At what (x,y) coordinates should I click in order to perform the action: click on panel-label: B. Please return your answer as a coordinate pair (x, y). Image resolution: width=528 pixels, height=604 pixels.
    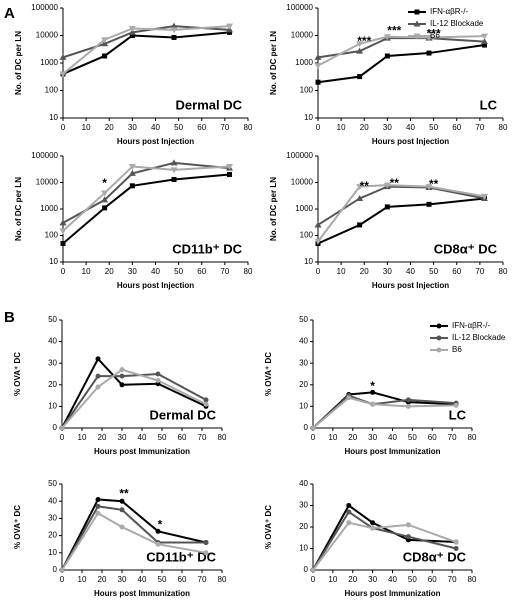
    Looking at the image, I should click on (9, 317).